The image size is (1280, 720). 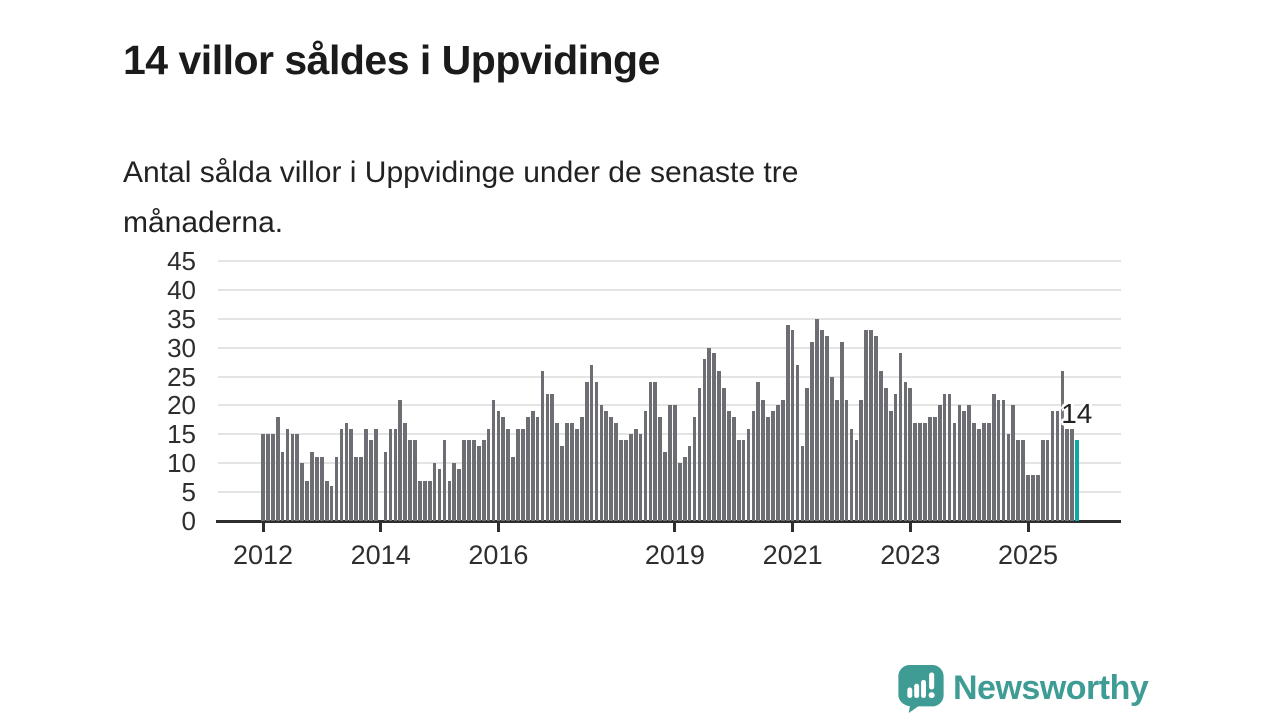 What do you see at coordinates (391, 60) in the screenshot?
I see `page-title: 14 villor såldes i Uppvidinge` at bounding box center [391, 60].